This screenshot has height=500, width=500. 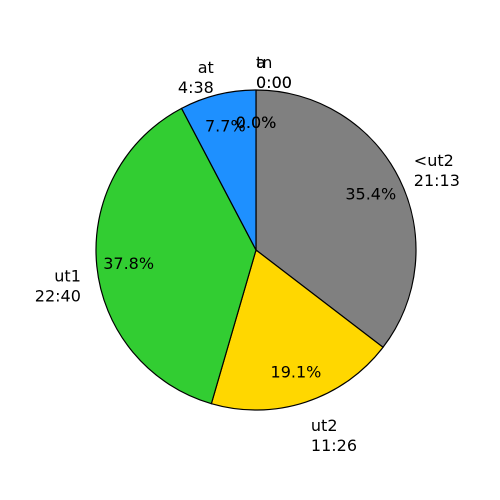 I want to click on slice-label-ut1: ut1 22:40, so click(x=58, y=286).